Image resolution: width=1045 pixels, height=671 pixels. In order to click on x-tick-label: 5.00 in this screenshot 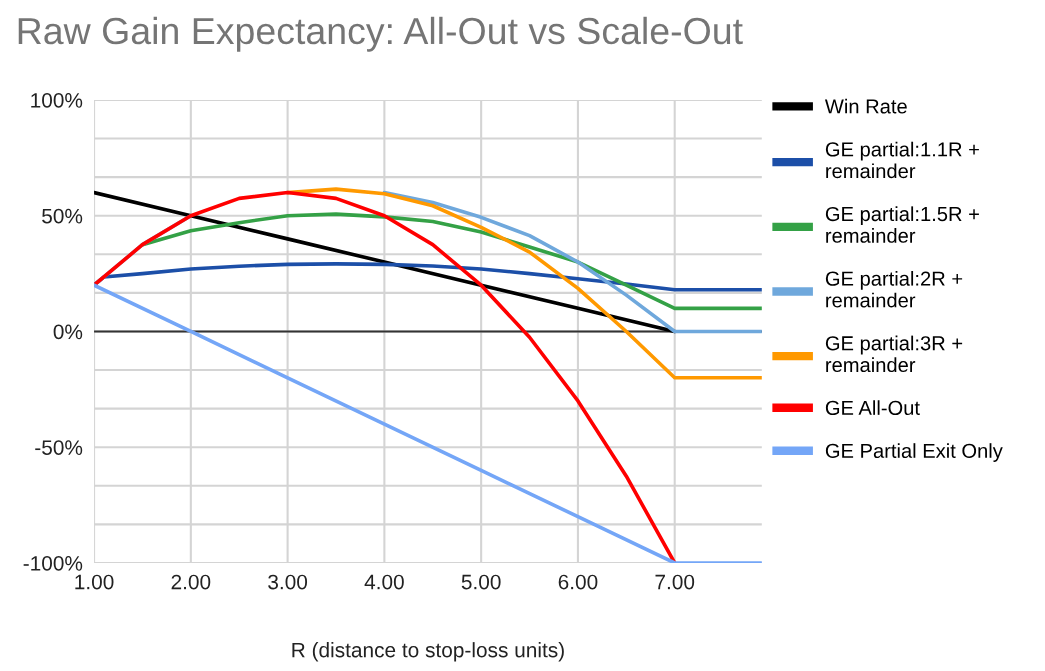, I will do `click(481, 582)`.